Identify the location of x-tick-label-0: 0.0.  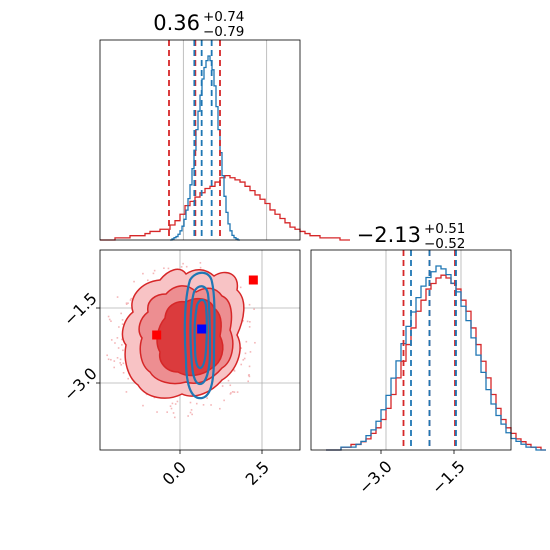
(174, 473).